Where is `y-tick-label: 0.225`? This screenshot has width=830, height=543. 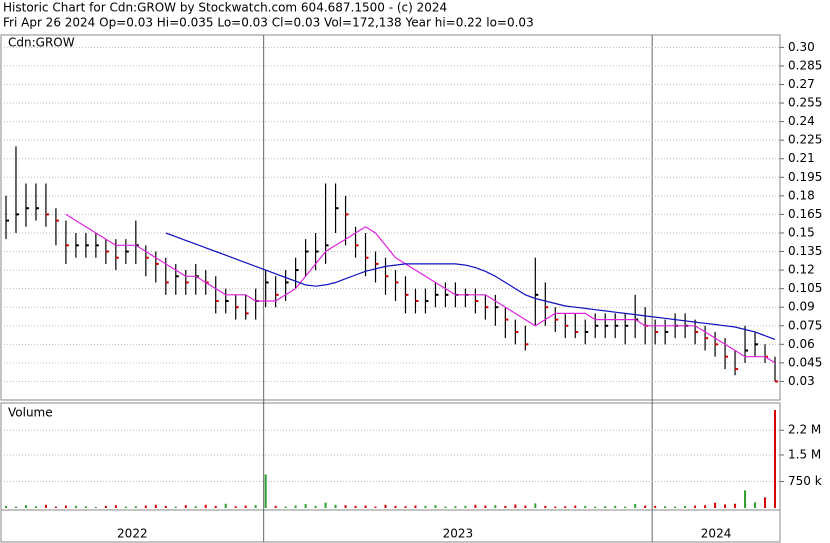 y-tick-label: 0.225 is located at coordinates (805, 140).